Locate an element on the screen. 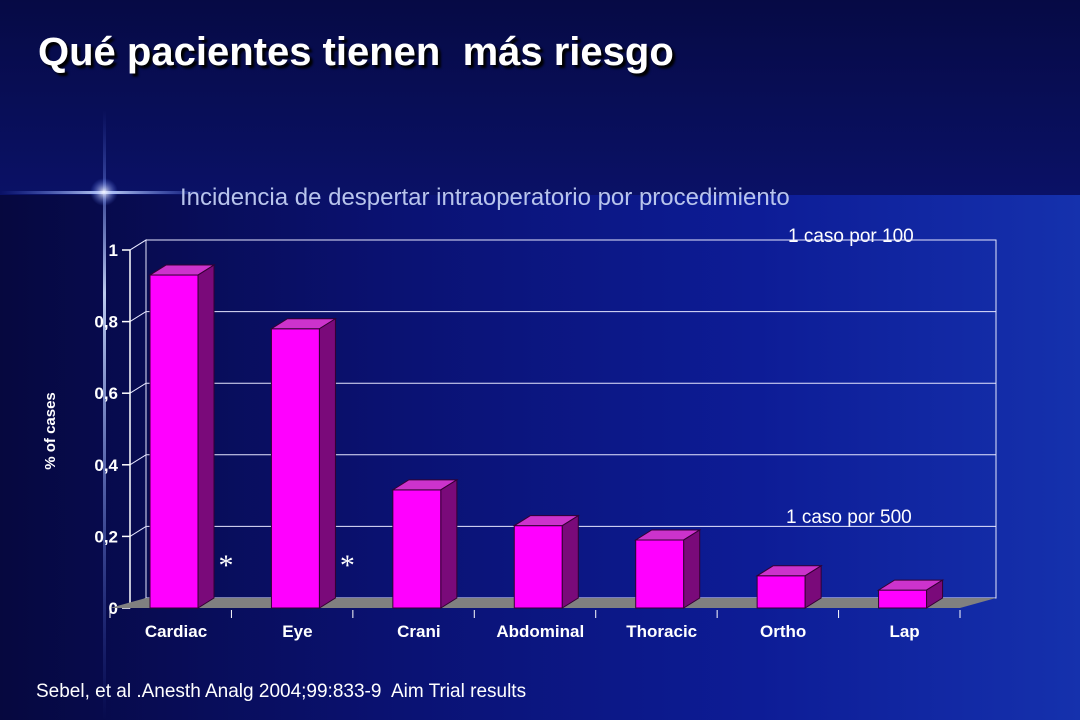  y-axis-title: % of cases is located at coordinates (50, 431).